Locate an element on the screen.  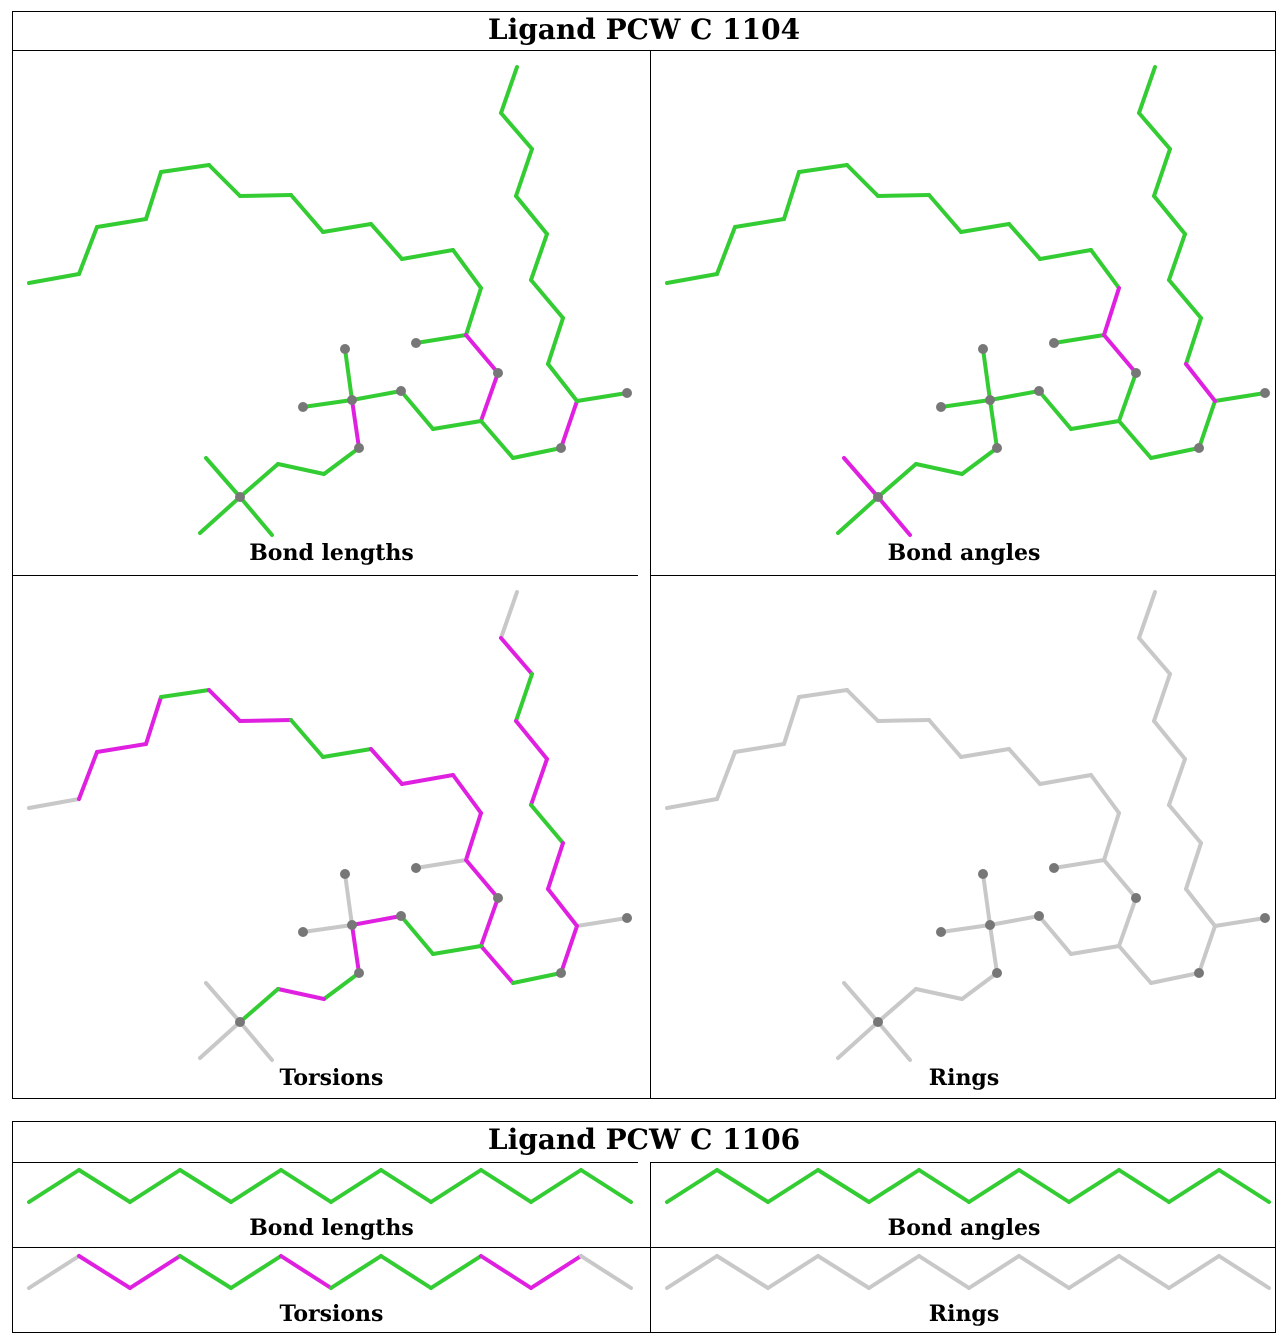
chain-rings-diagram is located at coordinates (968, 1272).